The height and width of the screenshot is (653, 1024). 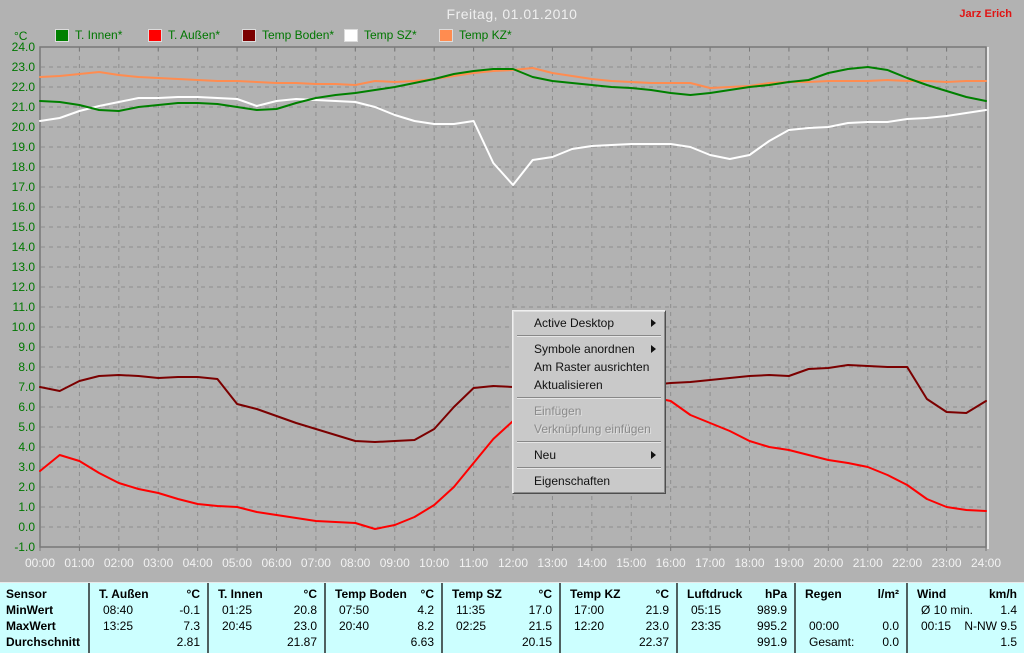 What do you see at coordinates (26, 387) in the screenshot?
I see `y-axis-tick-label: 7.0` at bounding box center [26, 387].